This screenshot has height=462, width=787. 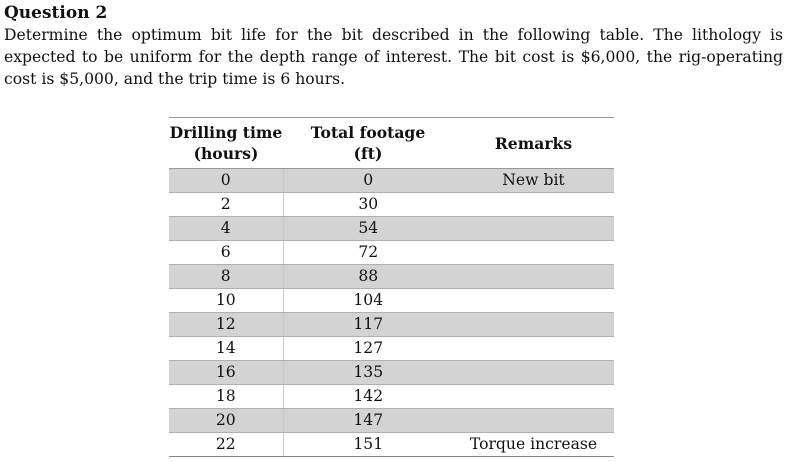 What do you see at coordinates (226, 276) in the screenshot?
I see `cell-drilling-time: 8` at bounding box center [226, 276].